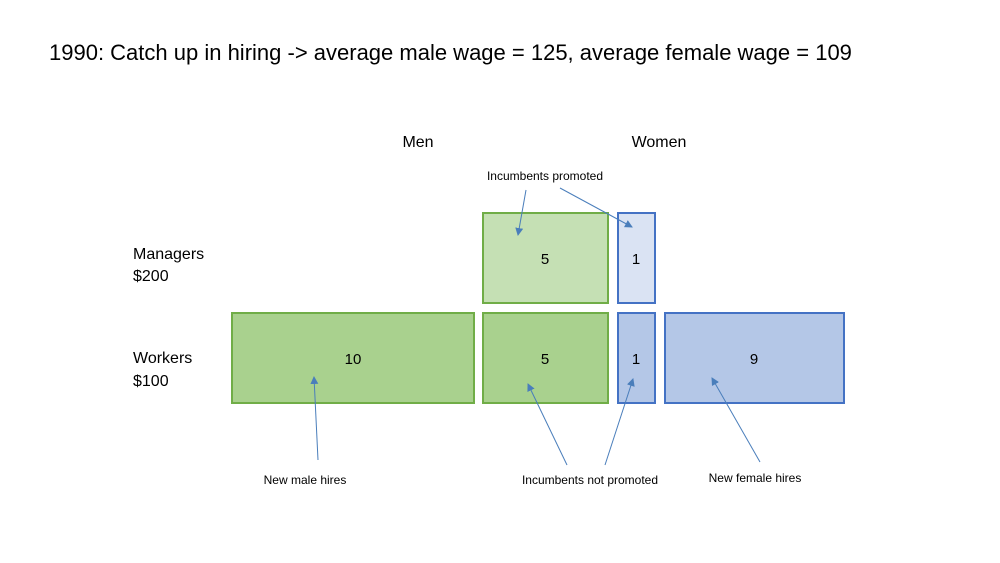  Describe the element at coordinates (659, 142) in the screenshot. I see `column-header-women: Women` at that location.